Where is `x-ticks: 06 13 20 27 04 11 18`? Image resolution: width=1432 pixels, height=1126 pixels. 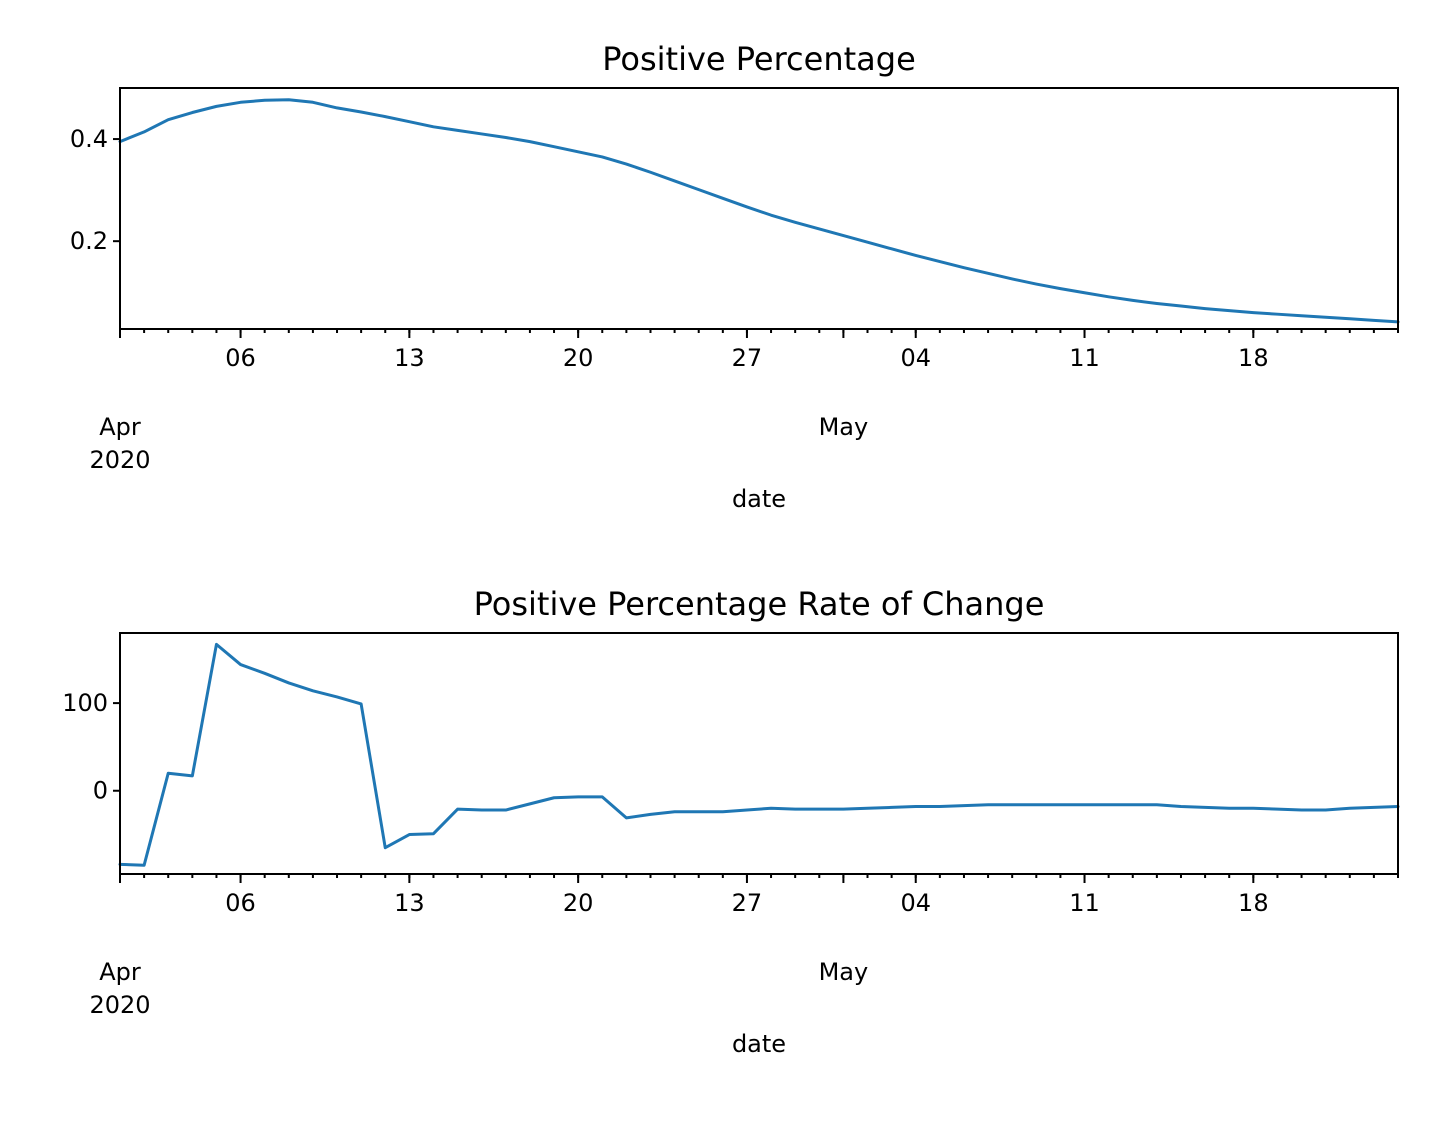
x-ticks: 06 13 20 27 04 11 18 is located at coordinates (759, 350).